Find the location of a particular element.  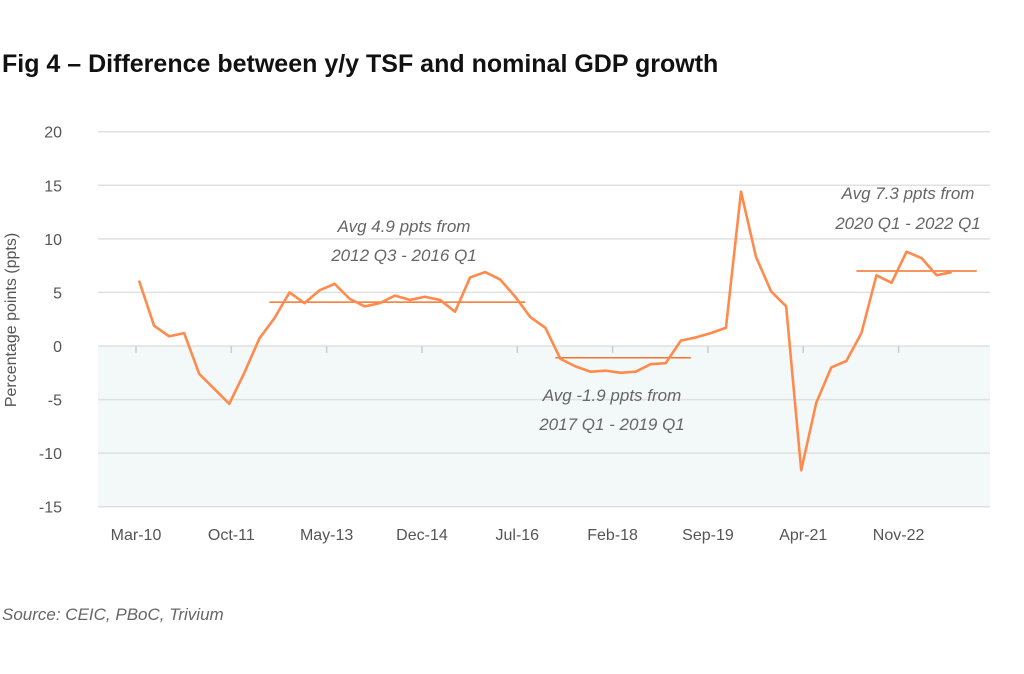

x-tick-label: Apr-21 is located at coordinates (803, 535).